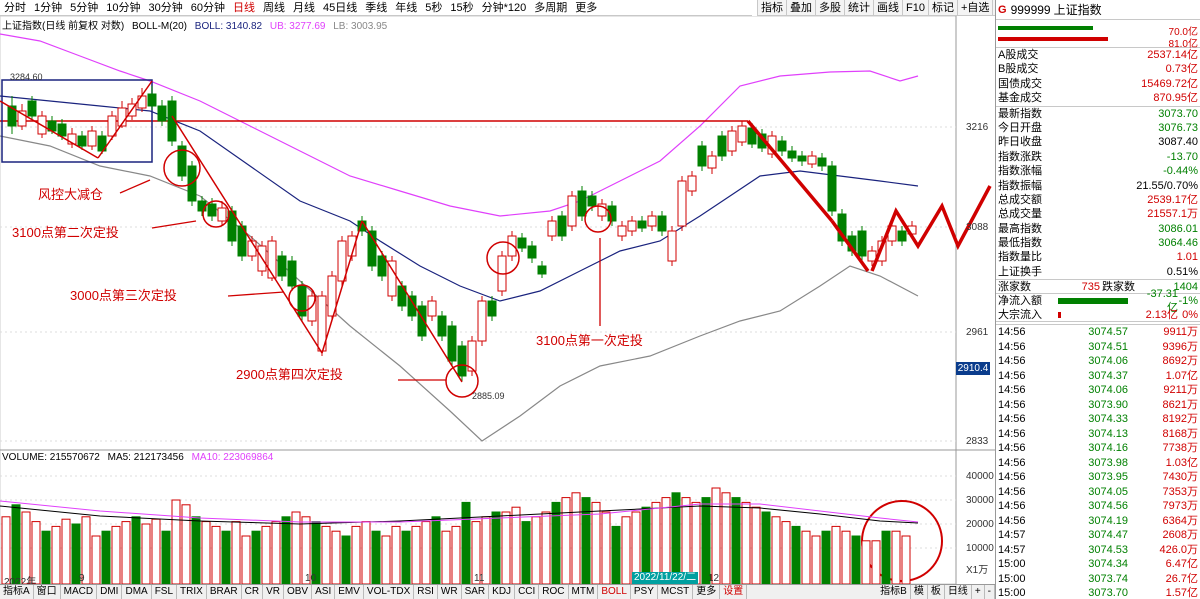  Describe the element at coordinates (858, 7) in the screenshot. I see `toolbar-button-3: 统计` at that location.